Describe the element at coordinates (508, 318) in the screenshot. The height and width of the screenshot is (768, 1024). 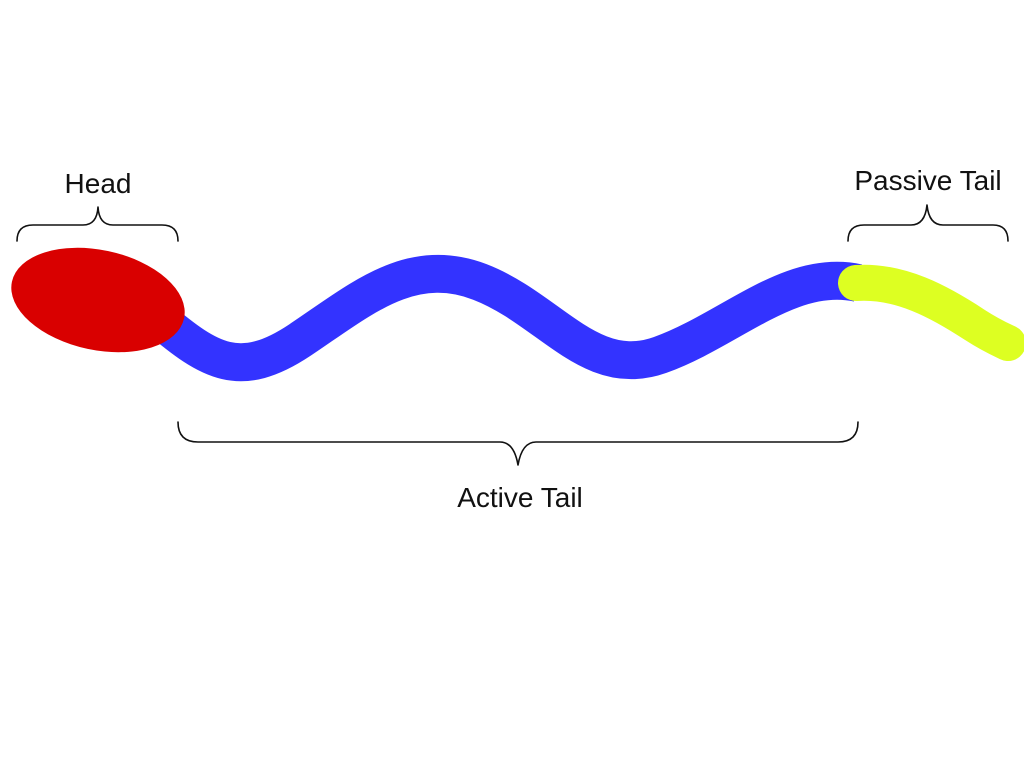
I see `active-tail-segment` at that location.